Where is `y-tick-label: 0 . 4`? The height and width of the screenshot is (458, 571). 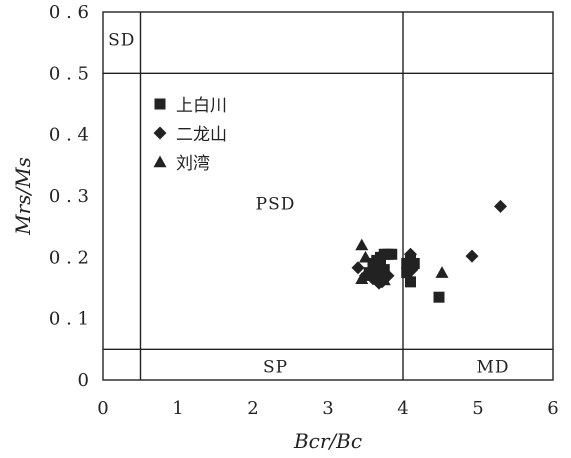
y-tick-label: 0 . 4 is located at coordinates (69, 135).